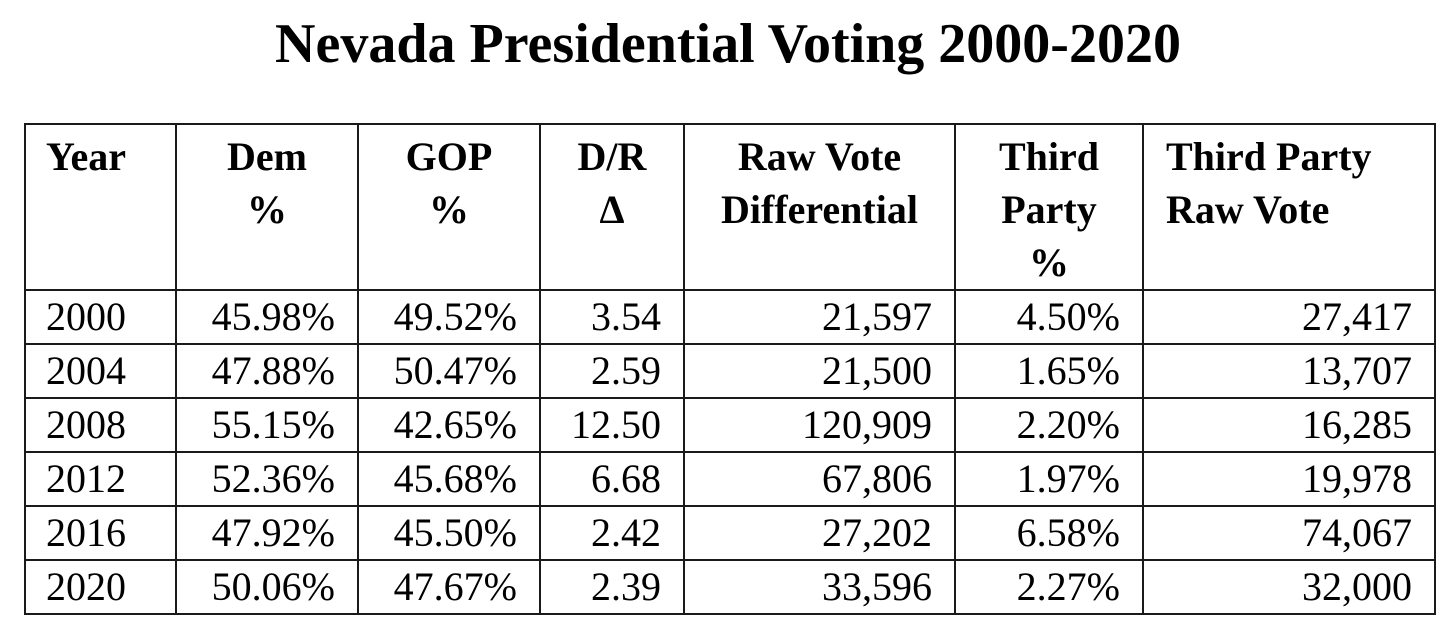  What do you see at coordinates (819, 479) in the screenshot?
I see `raw-vote-differential-cell: 67,806` at bounding box center [819, 479].